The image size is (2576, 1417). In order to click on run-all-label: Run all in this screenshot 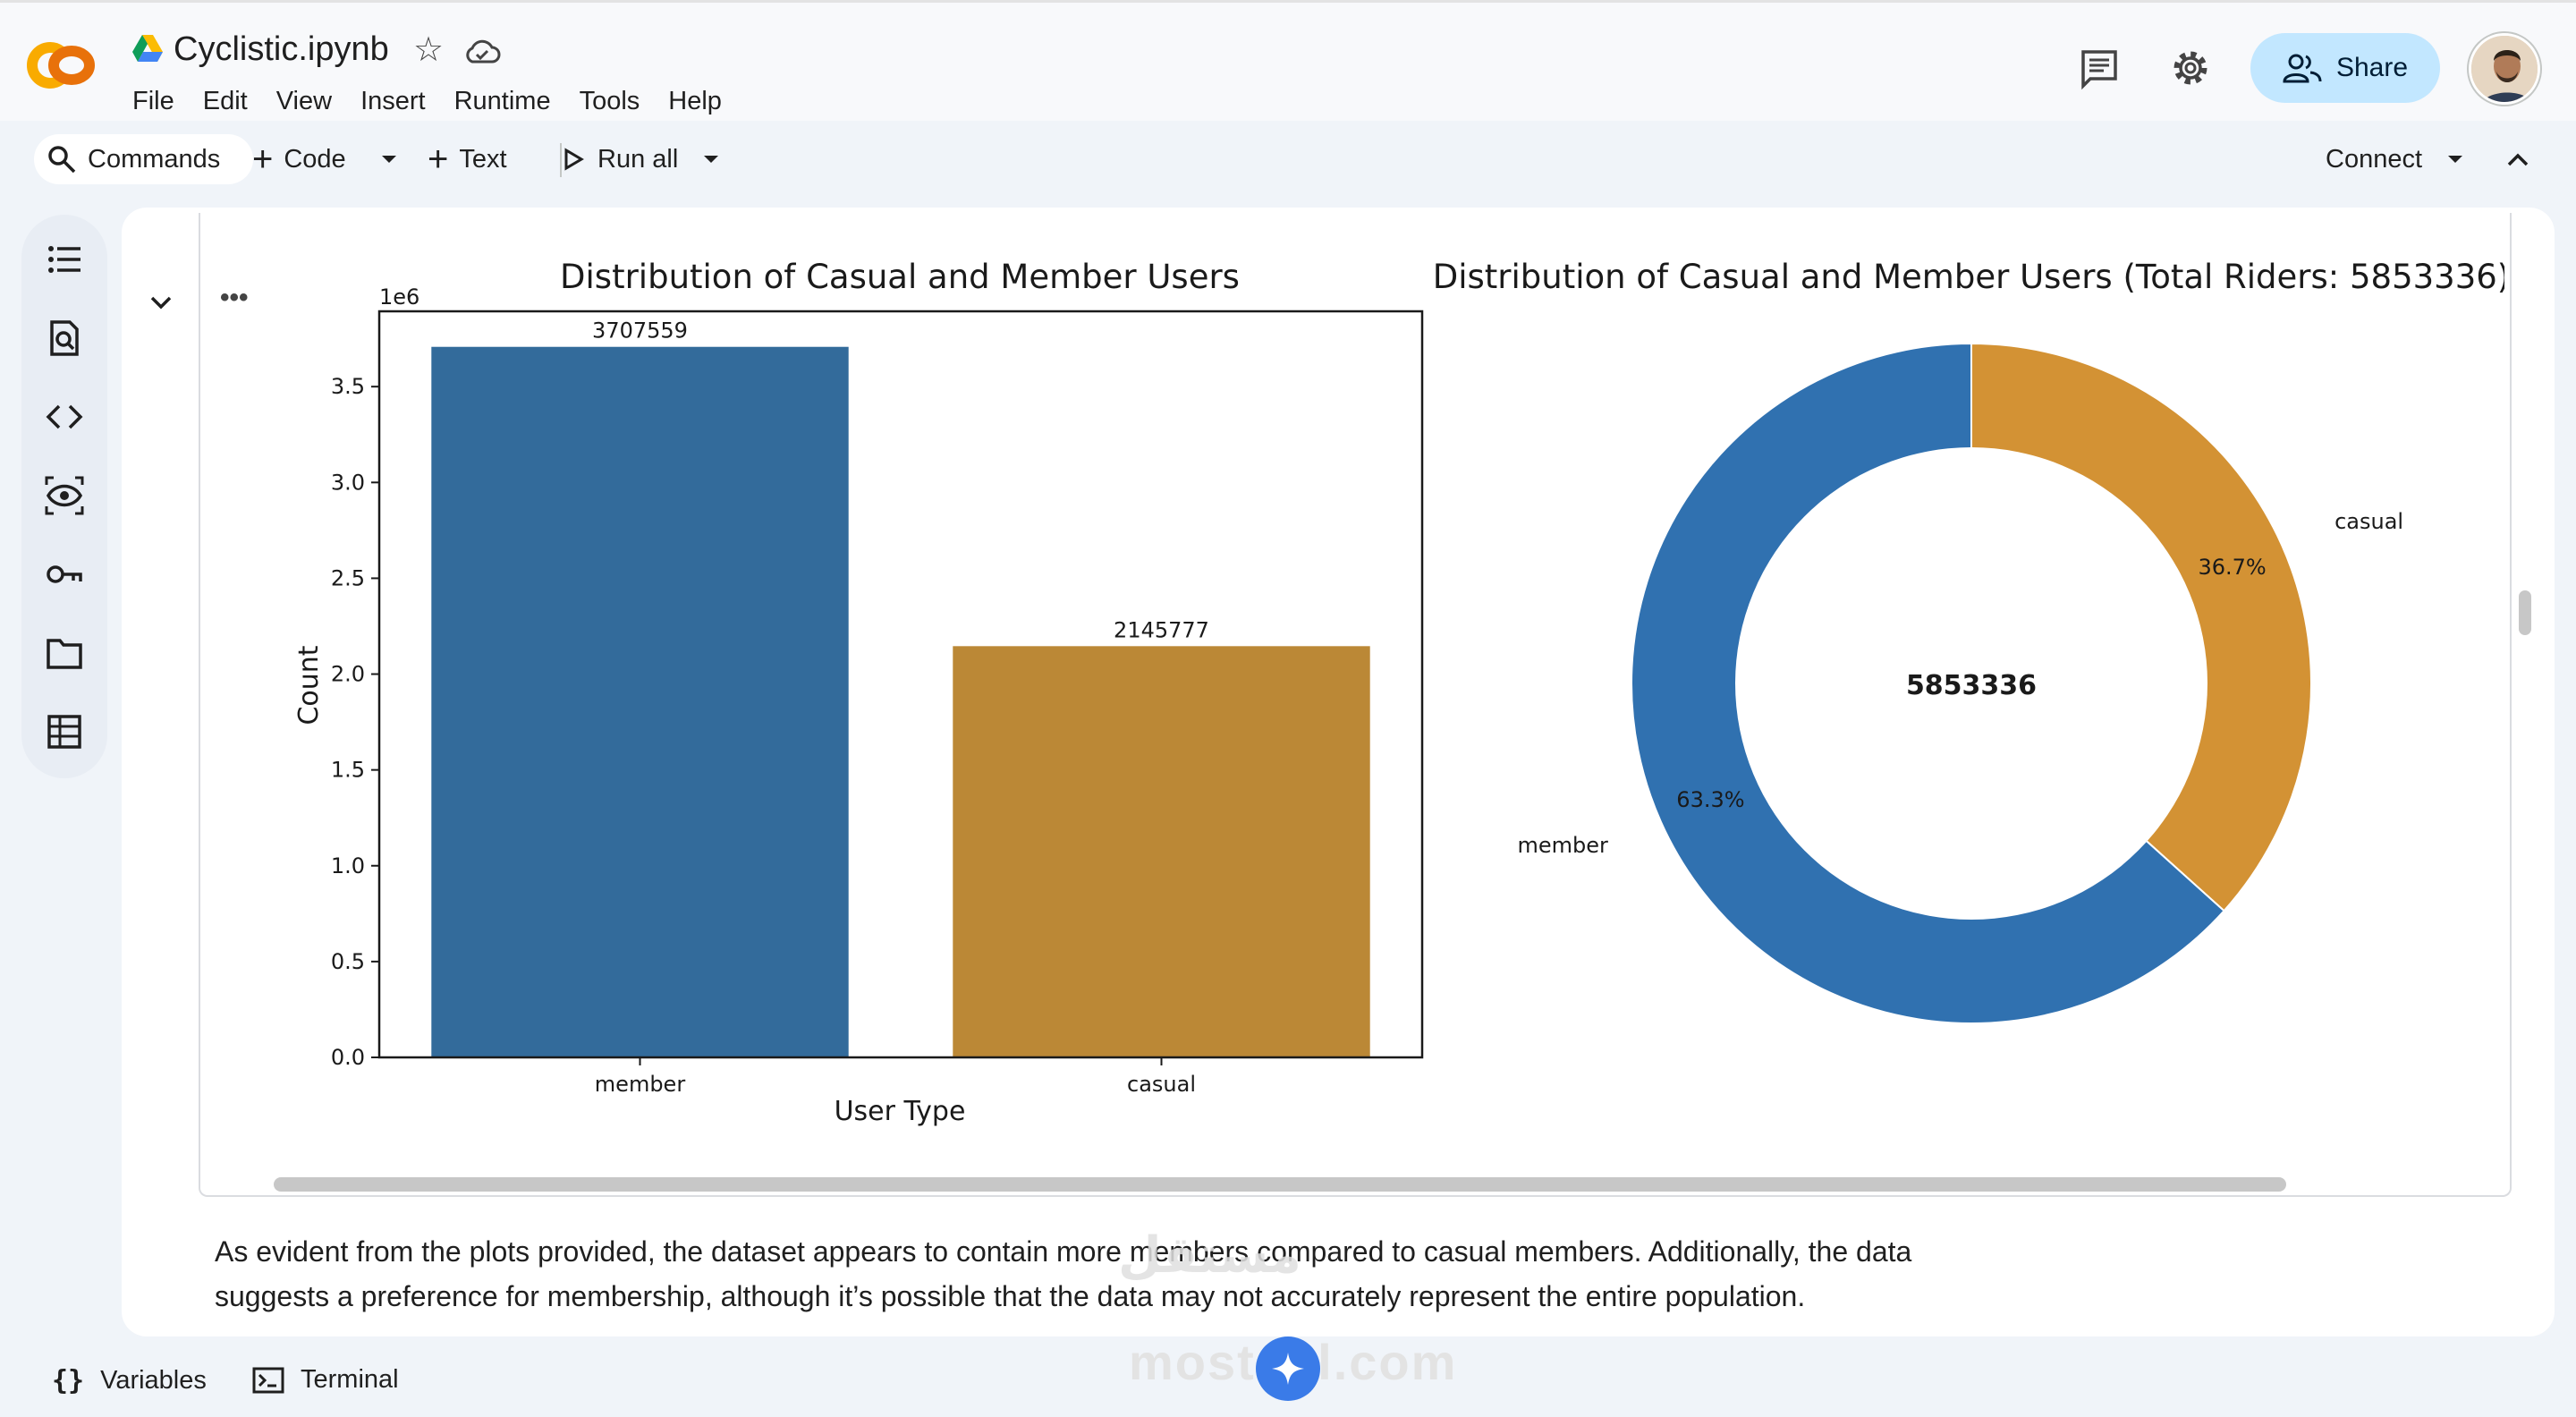, I will do `click(638, 159)`.